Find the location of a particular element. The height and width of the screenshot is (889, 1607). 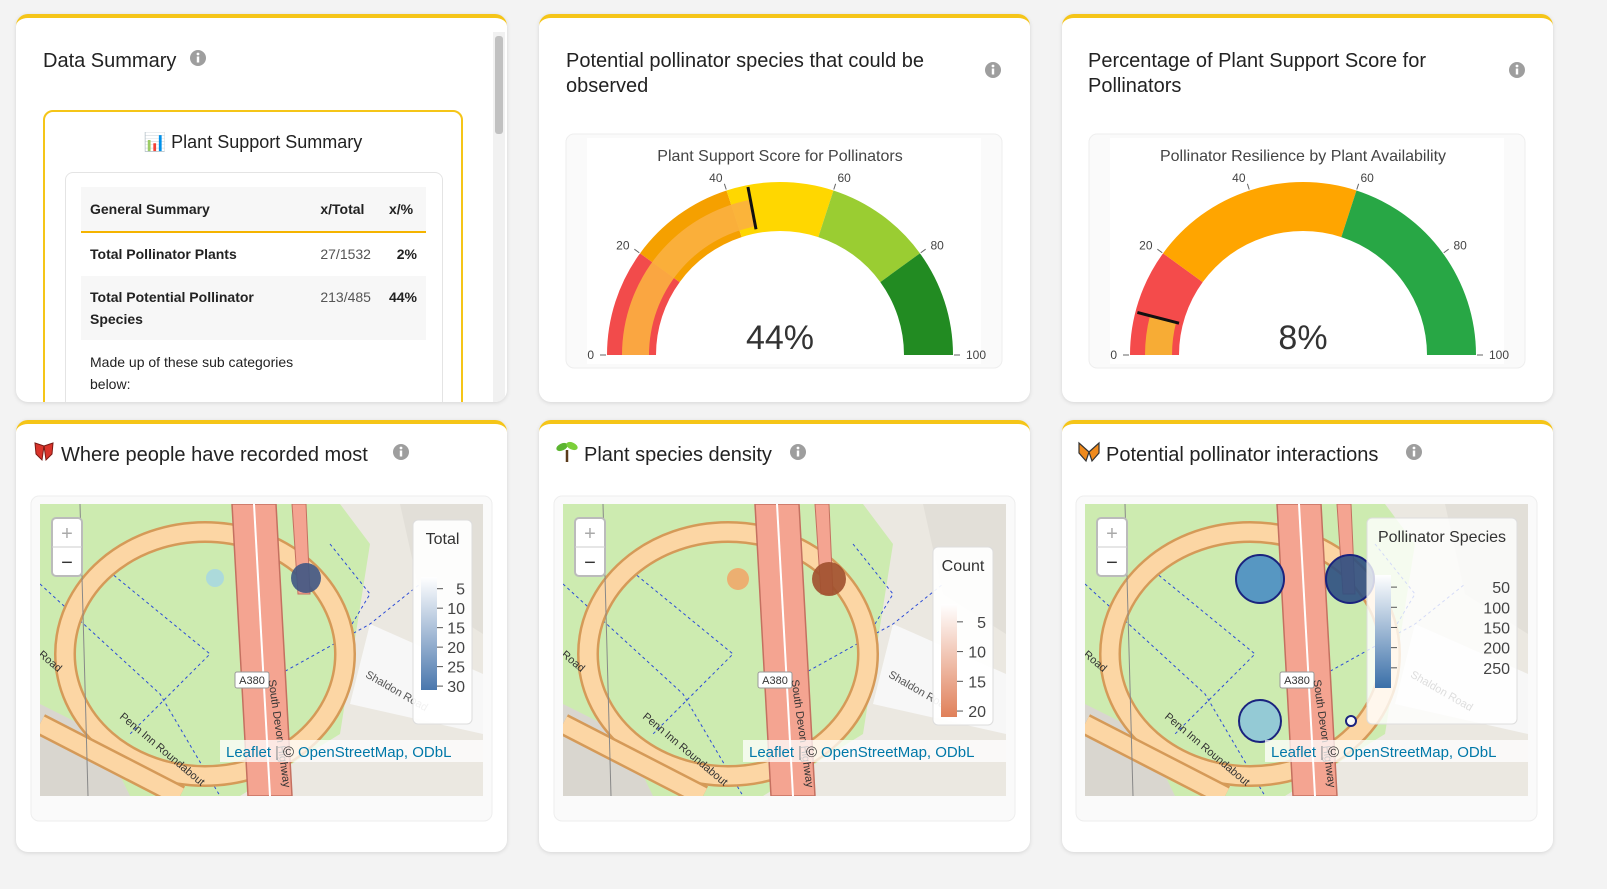

card-title: Where people have recorded most is located at coordinates (214, 455).